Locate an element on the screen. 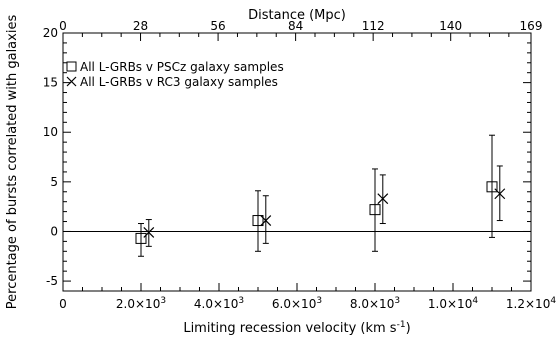 The image size is (560, 337). top-tick-label: 28 is located at coordinates (140, 26).